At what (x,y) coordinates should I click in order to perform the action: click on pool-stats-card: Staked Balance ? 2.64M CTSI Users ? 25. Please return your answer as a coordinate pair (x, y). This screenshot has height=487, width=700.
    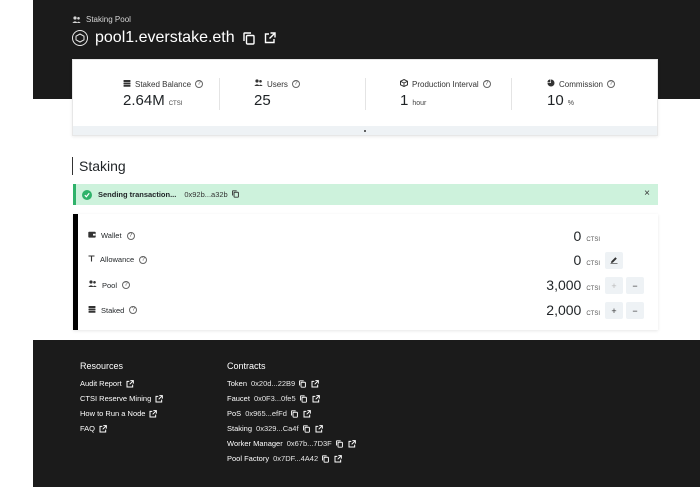
    Looking at the image, I should click on (365, 97).